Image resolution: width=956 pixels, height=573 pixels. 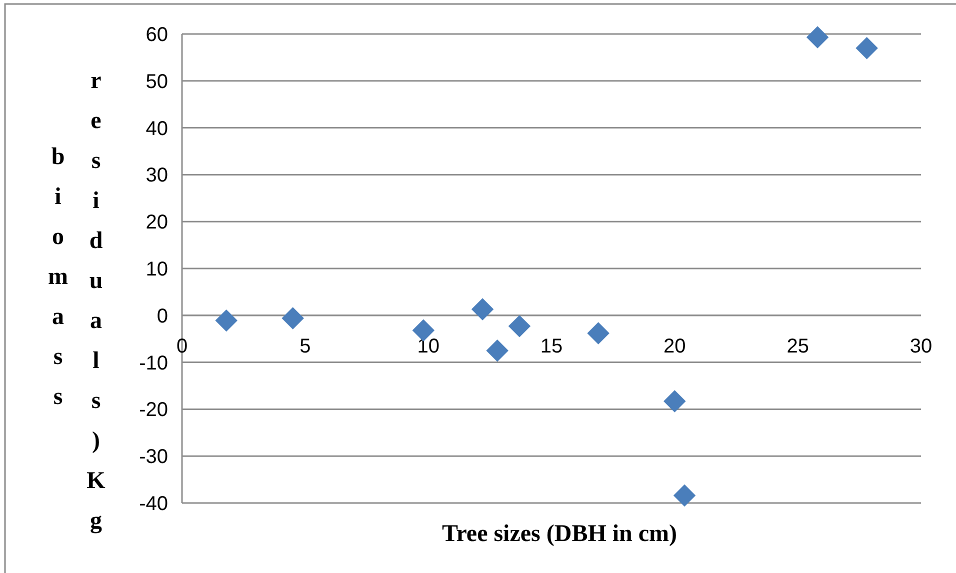 What do you see at coordinates (675, 346) in the screenshot?
I see `x-tick-label: 20` at bounding box center [675, 346].